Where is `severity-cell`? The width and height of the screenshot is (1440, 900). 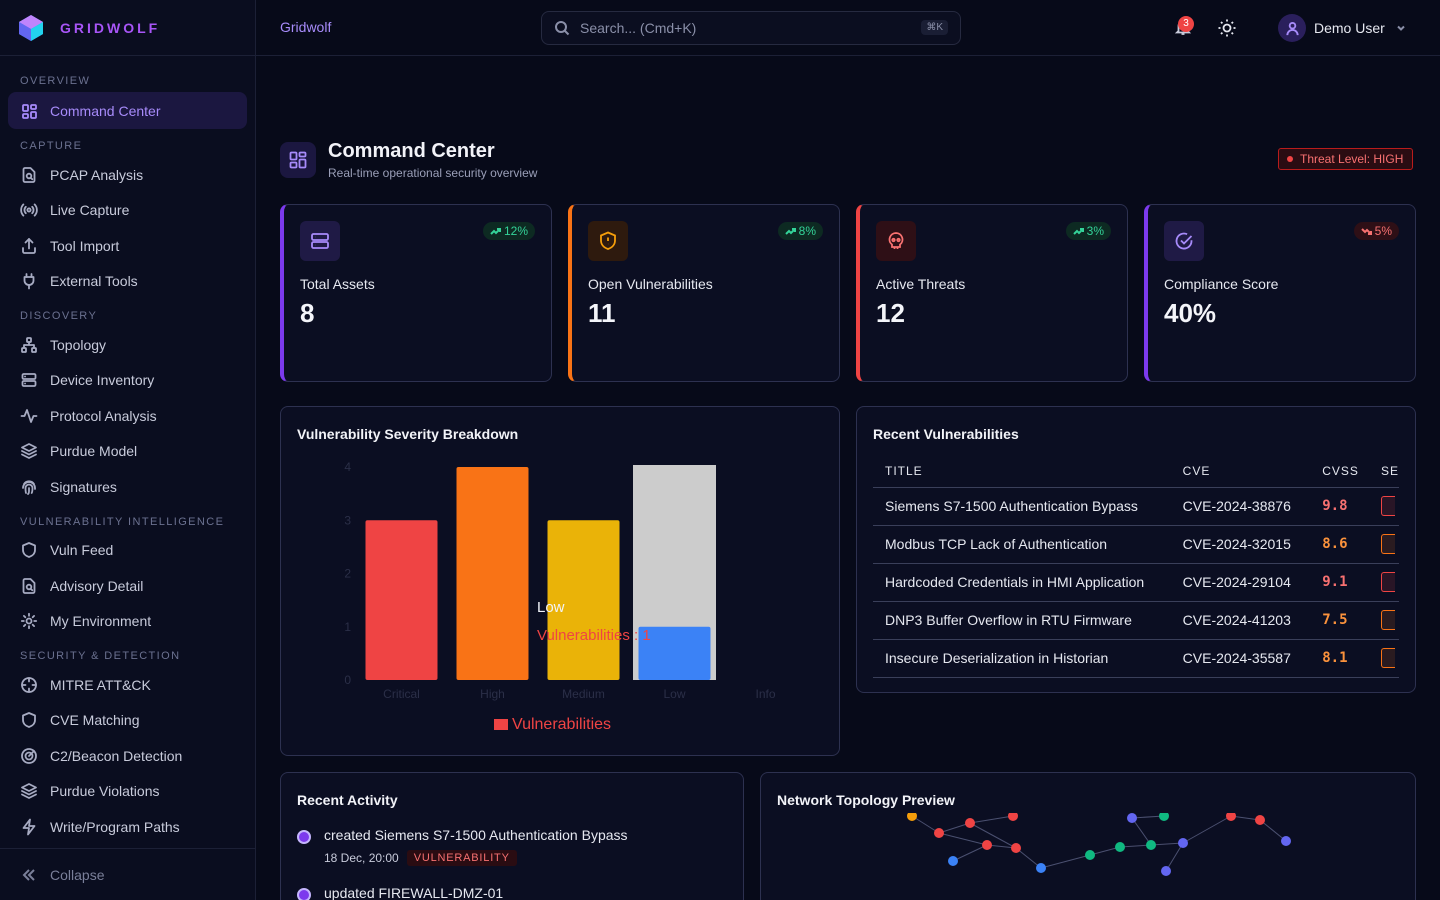 severity-cell is located at coordinates (1383, 582).